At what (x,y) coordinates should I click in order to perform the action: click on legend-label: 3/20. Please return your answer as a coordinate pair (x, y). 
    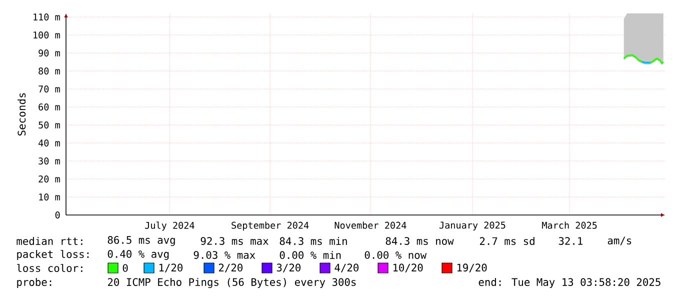
    Looking at the image, I should click on (288, 268).